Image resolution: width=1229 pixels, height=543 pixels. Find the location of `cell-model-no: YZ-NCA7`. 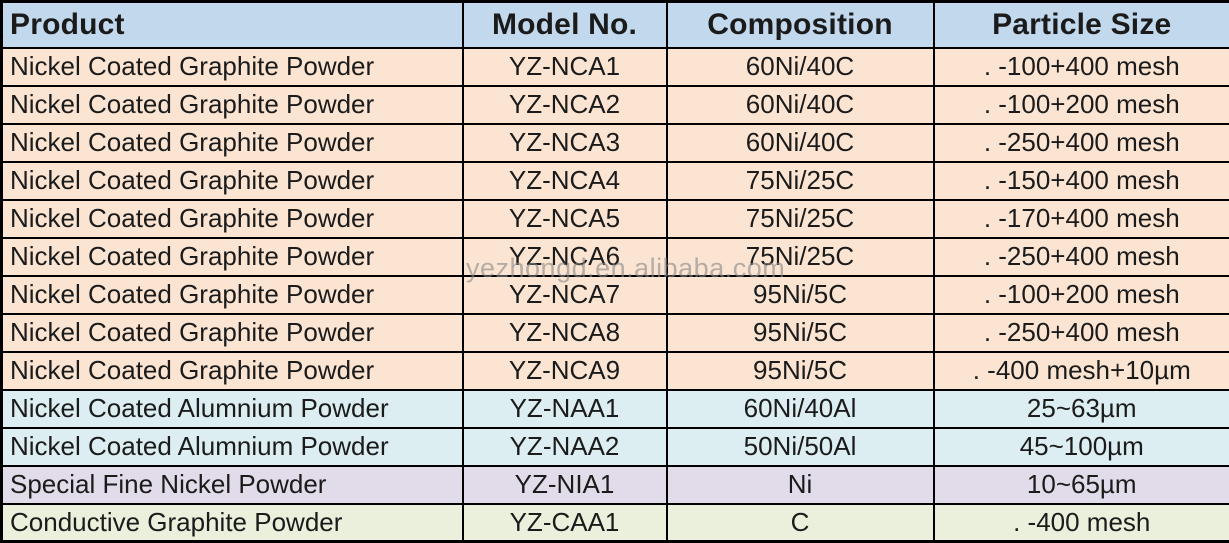

cell-model-no: YZ-NCA7 is located at coordinates (564, 294).